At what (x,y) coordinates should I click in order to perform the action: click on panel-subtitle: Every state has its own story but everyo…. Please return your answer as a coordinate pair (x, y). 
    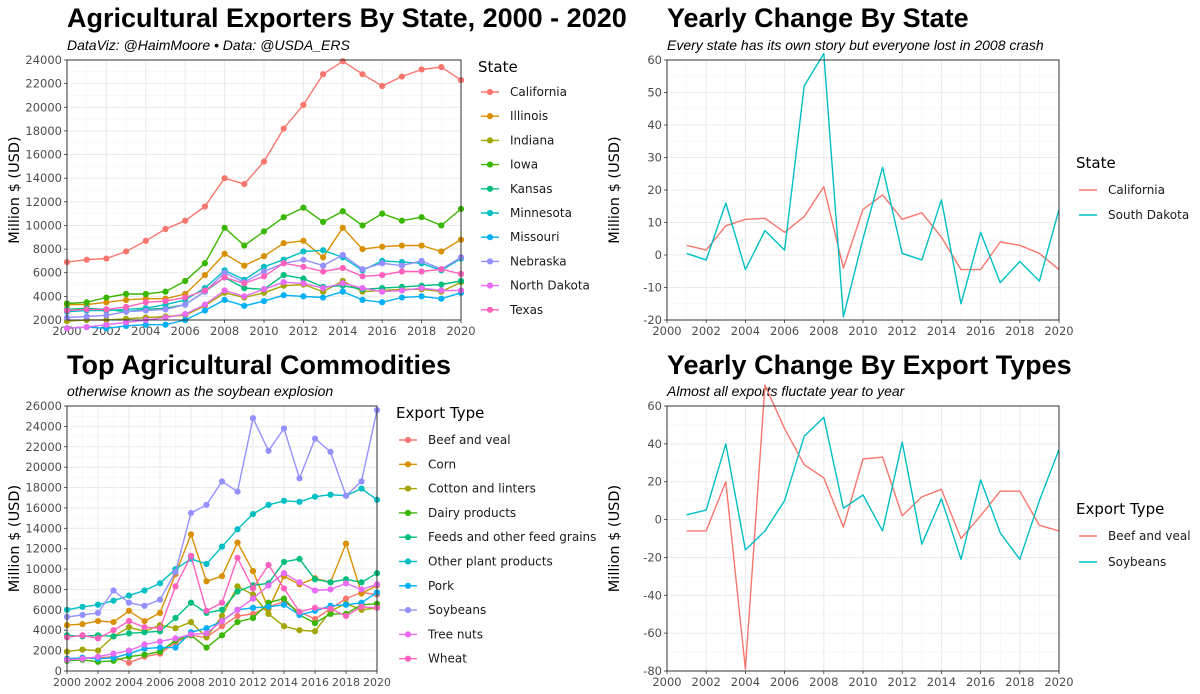
    Looking at the image, I should click on (855, 45).